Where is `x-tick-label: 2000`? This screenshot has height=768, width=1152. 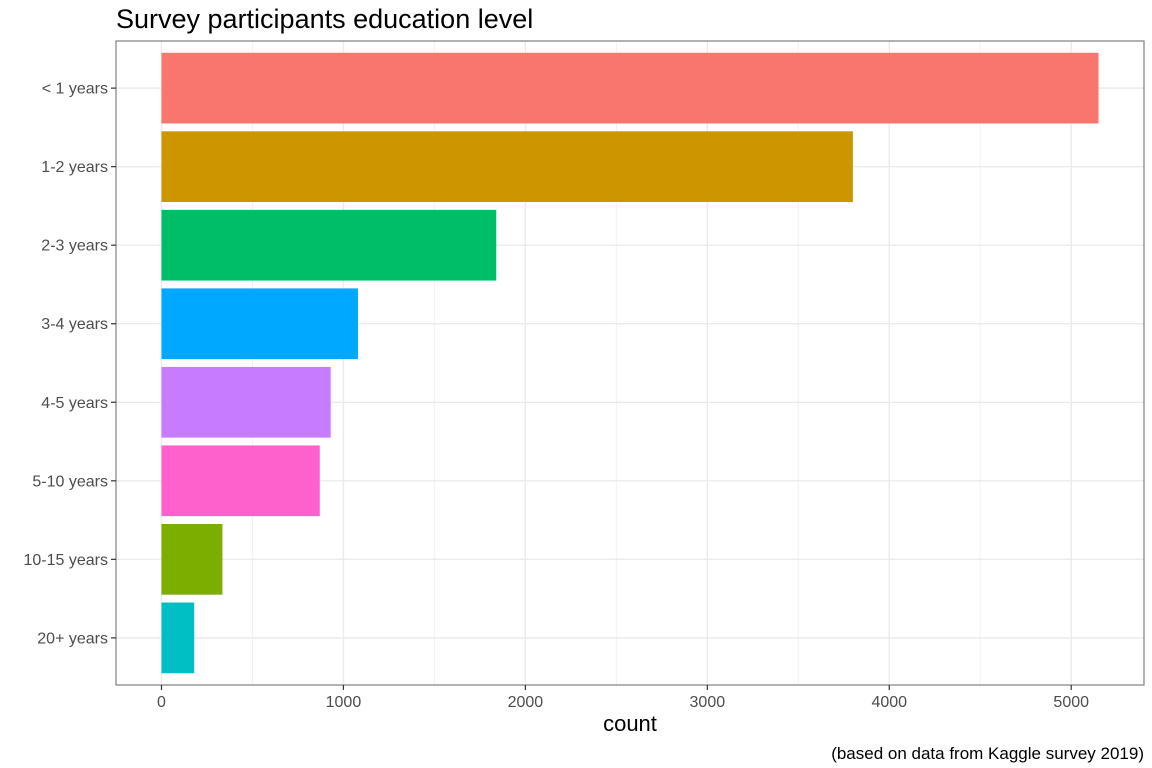
x-tick-label: 2000 is located at coordinates (526, 702).